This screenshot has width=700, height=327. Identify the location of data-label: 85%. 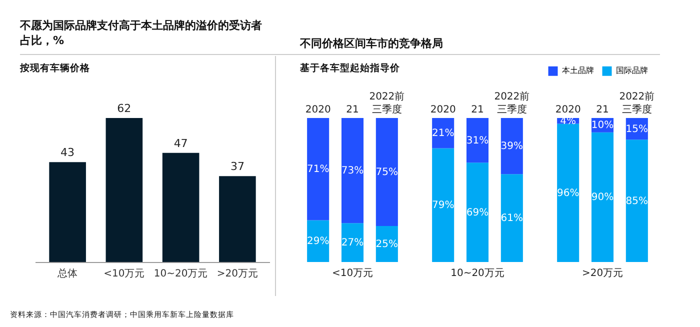
(637, 201).